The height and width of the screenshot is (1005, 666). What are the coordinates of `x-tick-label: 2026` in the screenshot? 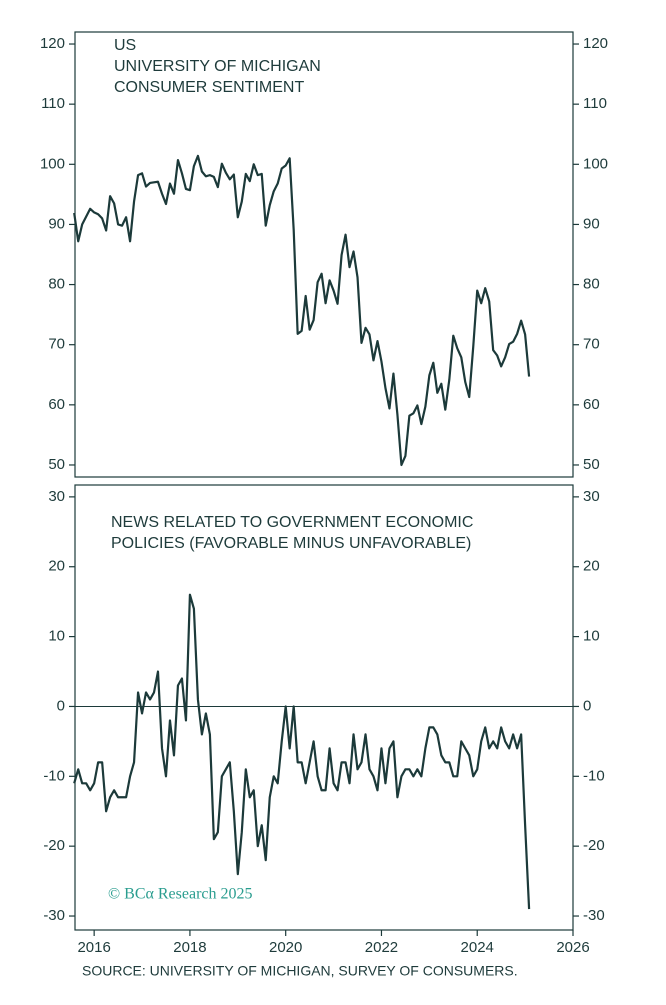 It's located at (572, 947).